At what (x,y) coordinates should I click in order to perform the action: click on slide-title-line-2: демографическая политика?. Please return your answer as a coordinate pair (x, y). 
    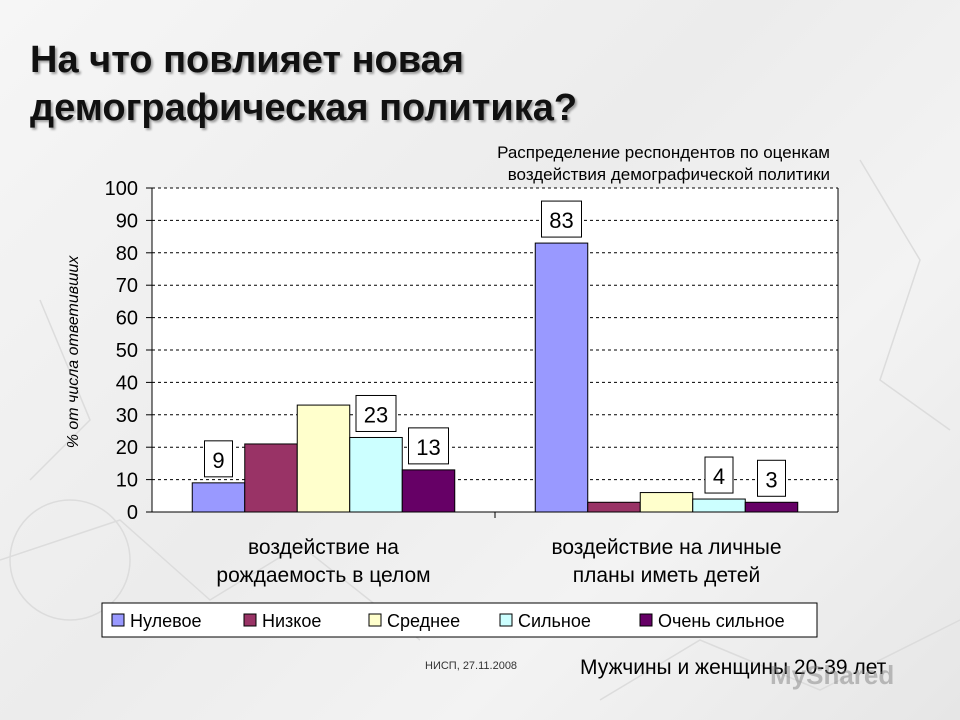
    Looking at the image, I should click on (304, 108).